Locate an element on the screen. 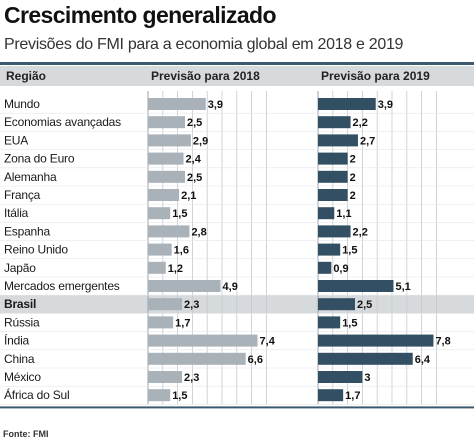 Image resolution: width=474 pixels, height=443 pixels. data-label-2019: 3,9 is located at coordinates (385, 105).